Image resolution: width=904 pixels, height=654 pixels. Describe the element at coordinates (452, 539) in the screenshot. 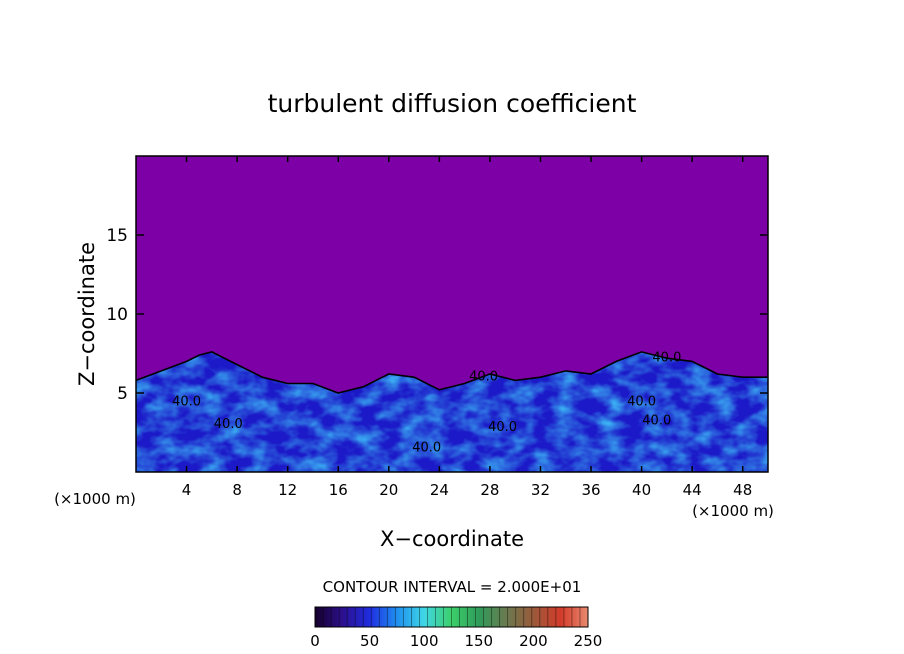

I see `x-axis-label: X−coordinate` at that location.